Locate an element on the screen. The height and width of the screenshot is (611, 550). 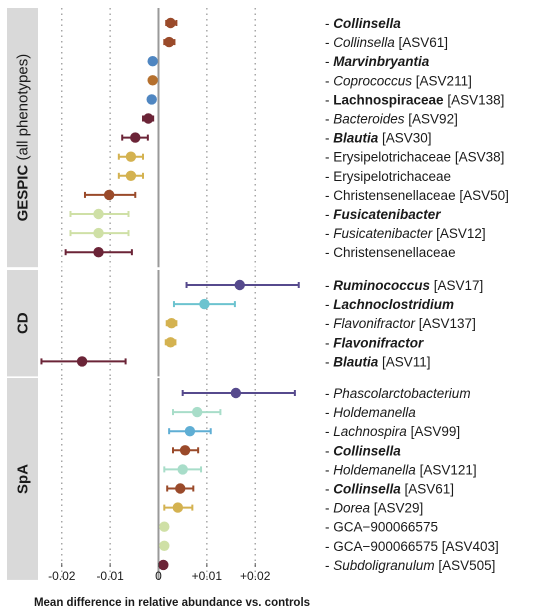
taxon-name: Blautia is located at coordinates (356, 361).